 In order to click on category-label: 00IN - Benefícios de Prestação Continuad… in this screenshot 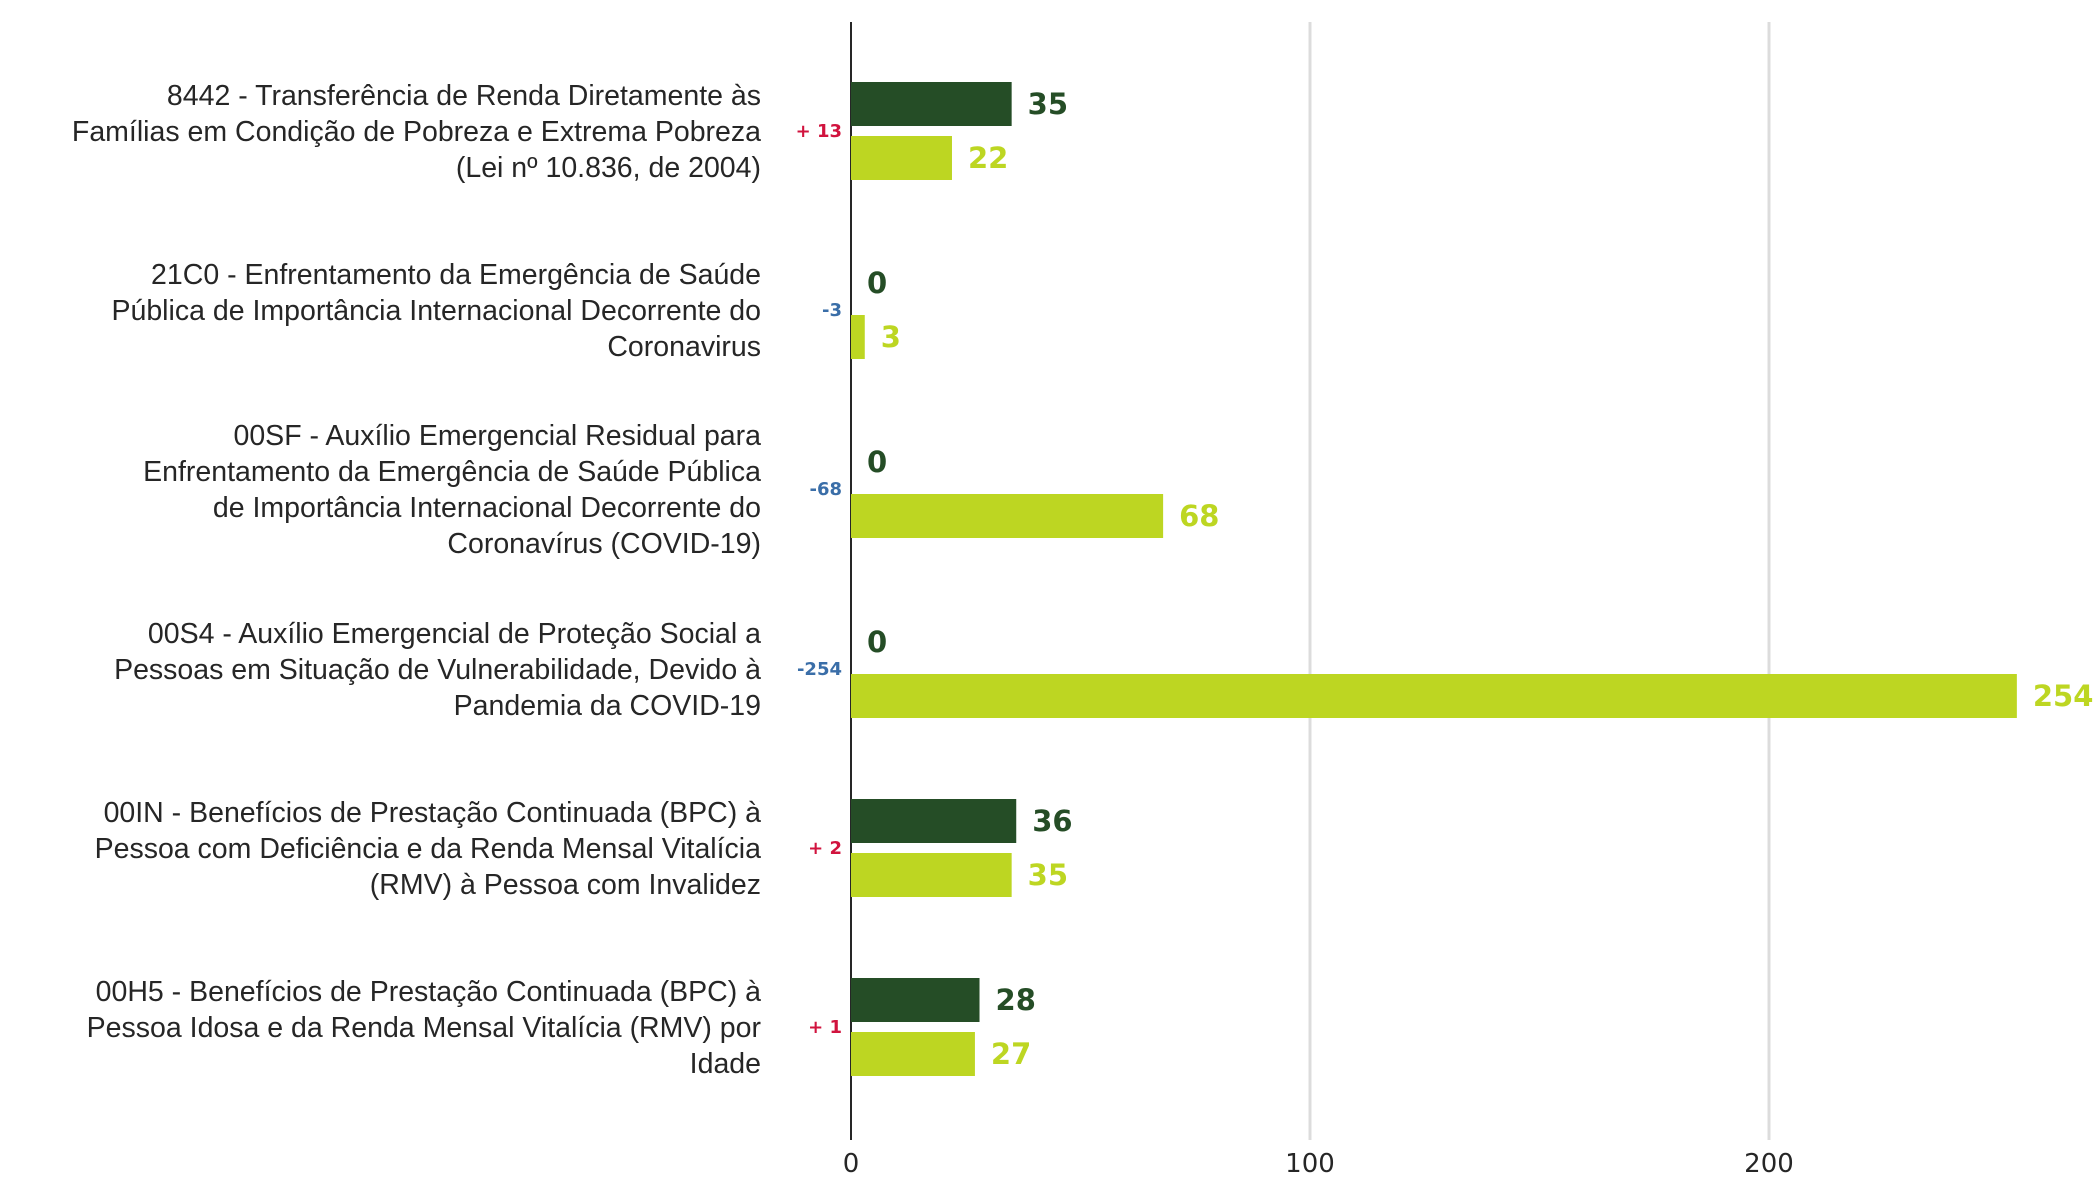, I will do `click(428, 849)`.